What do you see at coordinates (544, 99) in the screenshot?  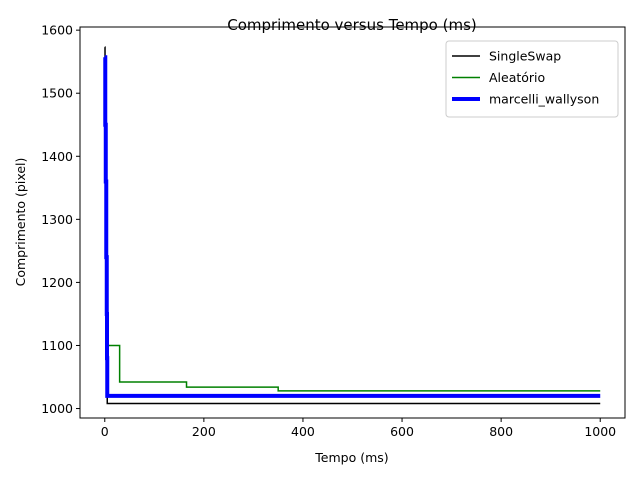 I see `legend-label-2: marcelli_wallyson` at bounding box center [544, 99].